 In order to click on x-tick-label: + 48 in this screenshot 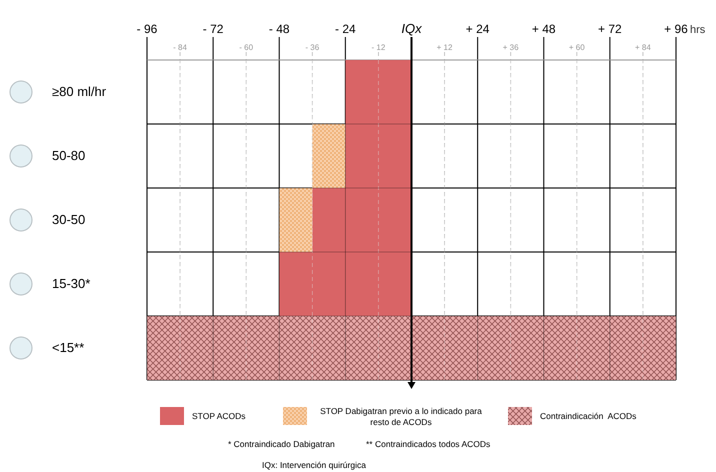, I will do `click(544, 29)`.